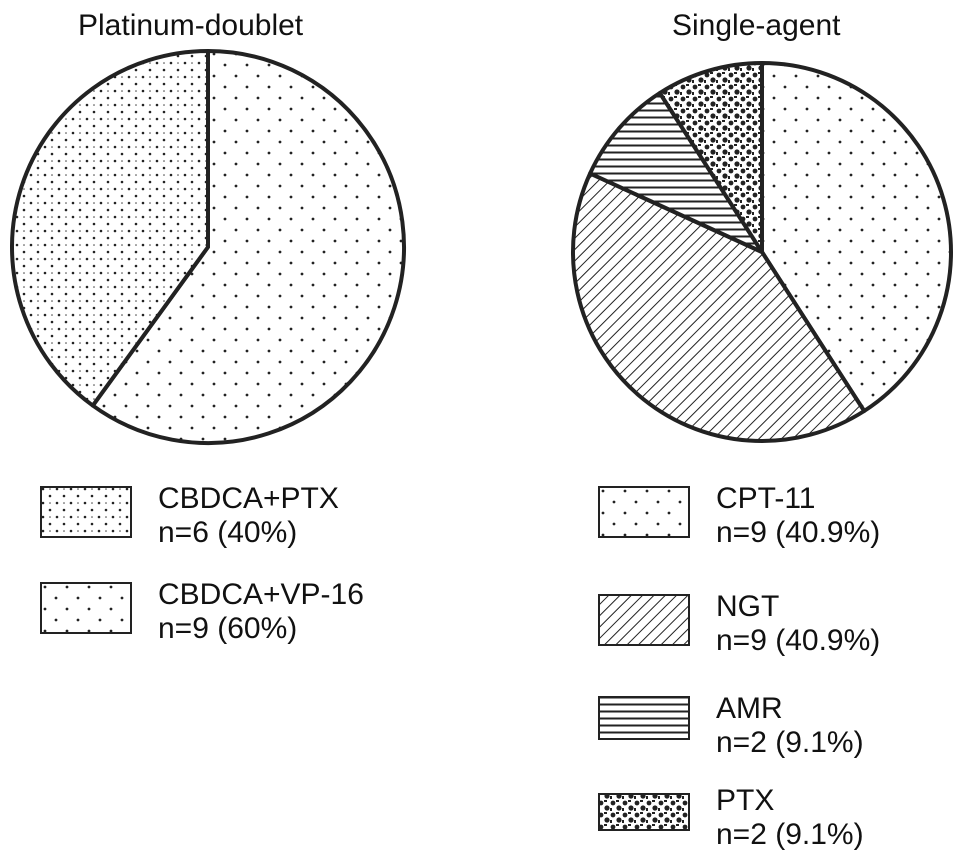  What do you see at coordinates (228, 628) in the screenshot?
I see `legend-count: n=9 (60%)` at bounding box center [228, 628].